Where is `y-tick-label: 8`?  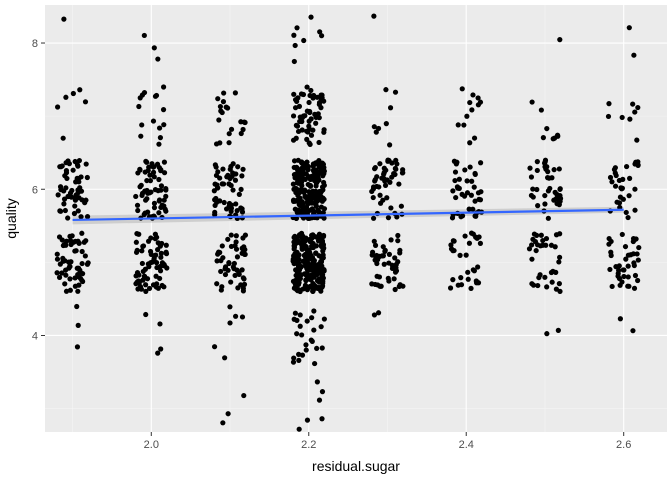 y-tick-label: 8 is located at coordinates (35, 44).